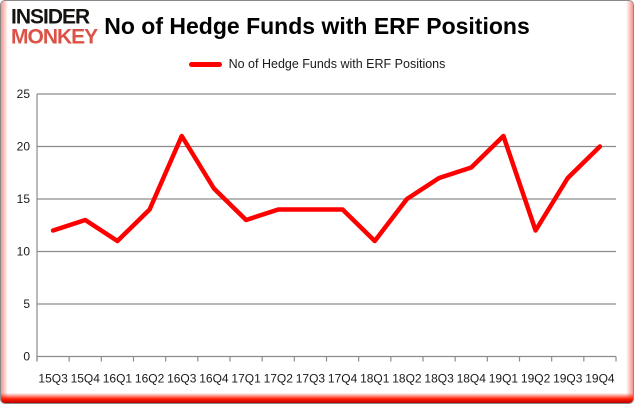 The height and width of the screenshot is (404, 634). I want to click on svg-text: 0, so click(26, 357).